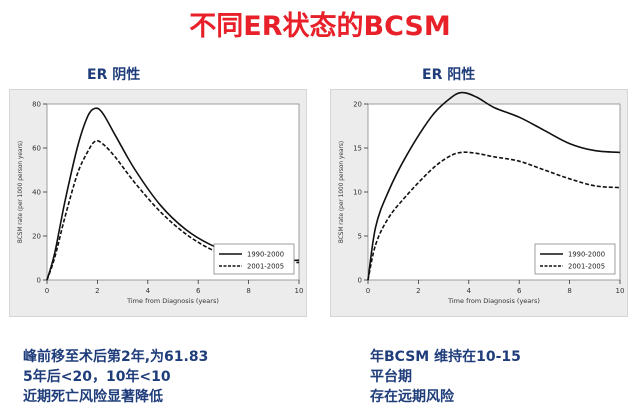 Image resolution: width=640 pixels, height=415 pixels. Describe the element at coordinates (97, 377) in the screenshot. I see `note-line: 5年后<20，10年<10` at that location.